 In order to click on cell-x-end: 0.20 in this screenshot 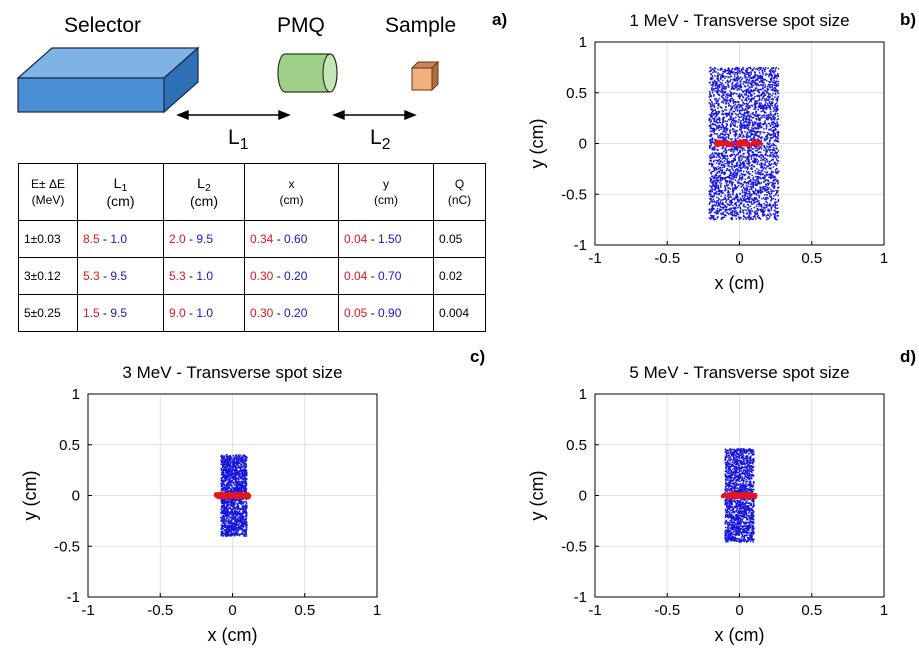, I will do `click(296, 313)`.